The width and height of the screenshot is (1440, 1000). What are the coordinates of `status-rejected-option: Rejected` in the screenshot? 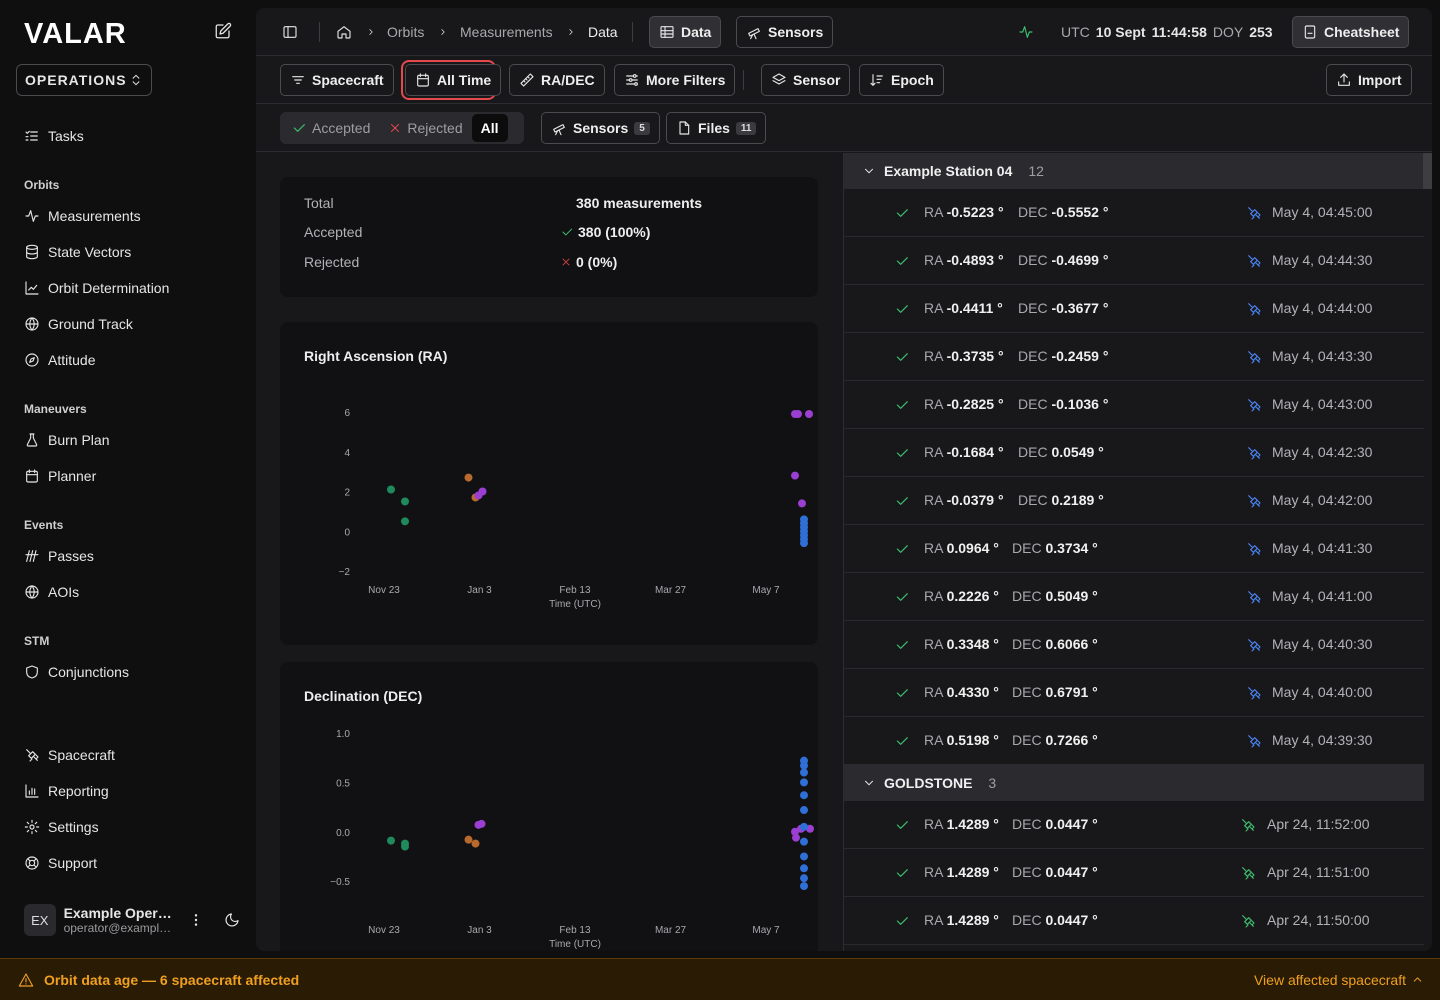 It's located at (425, 128).